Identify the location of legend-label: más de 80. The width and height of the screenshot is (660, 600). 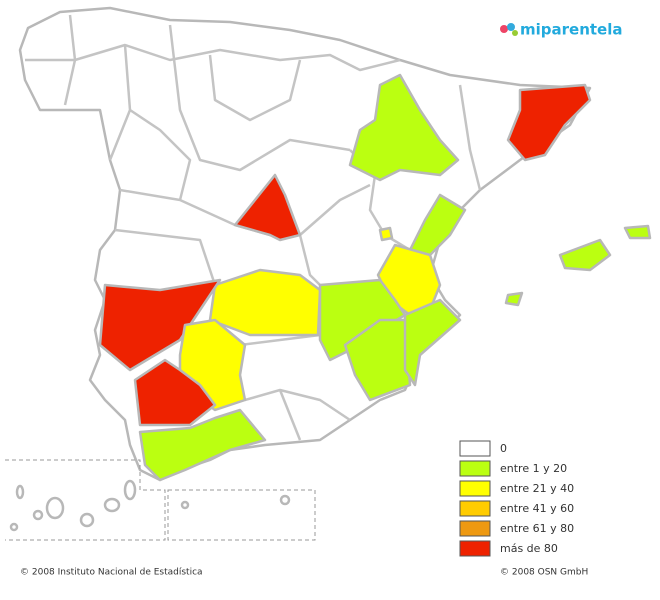
(529, 548).